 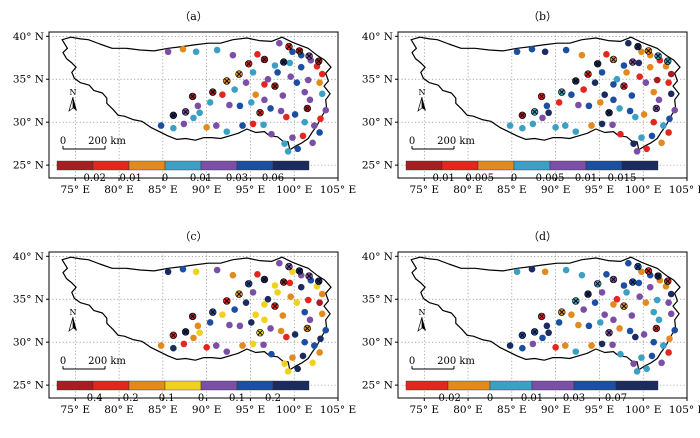 I want to click on y-tick-label: 35° N, so click(x=377, y=300).